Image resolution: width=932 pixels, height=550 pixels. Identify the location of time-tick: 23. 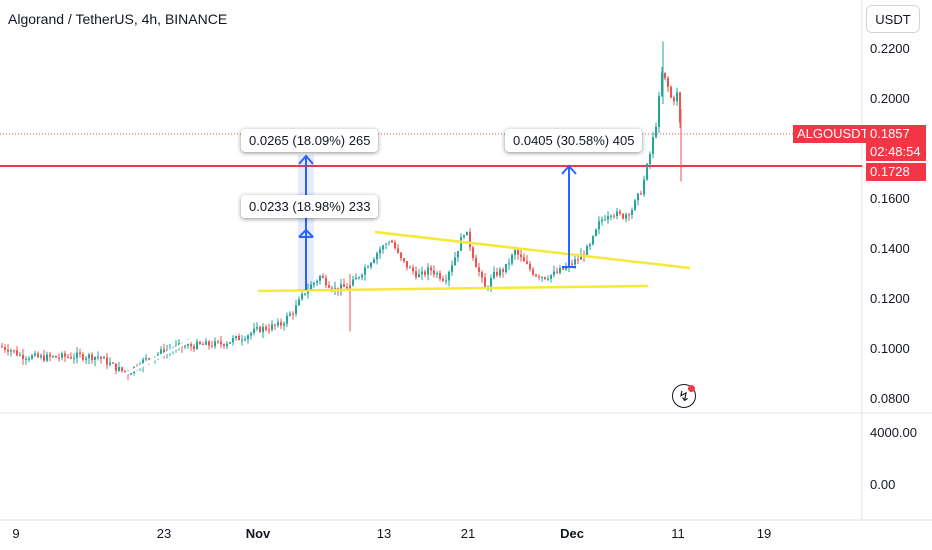
(164, 533).